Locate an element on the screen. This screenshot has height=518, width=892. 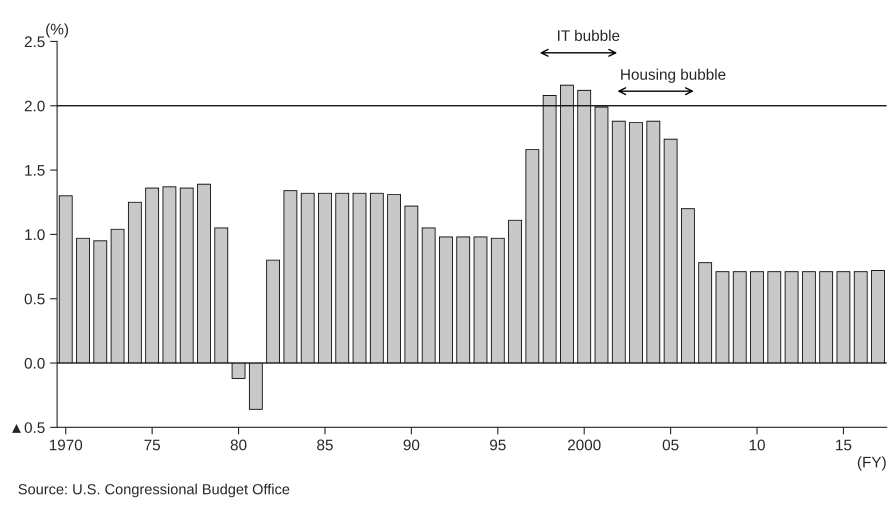
y-axis-title: (%) is located at coordinates (57, 30).